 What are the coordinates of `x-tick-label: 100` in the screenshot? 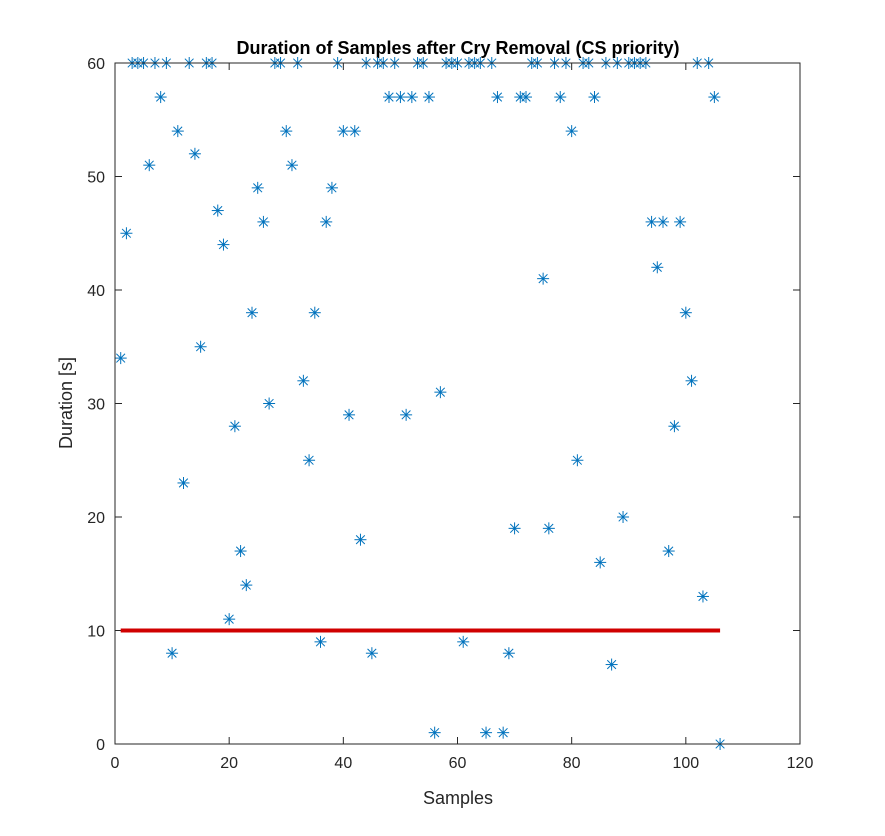 It's located at (685, 763).